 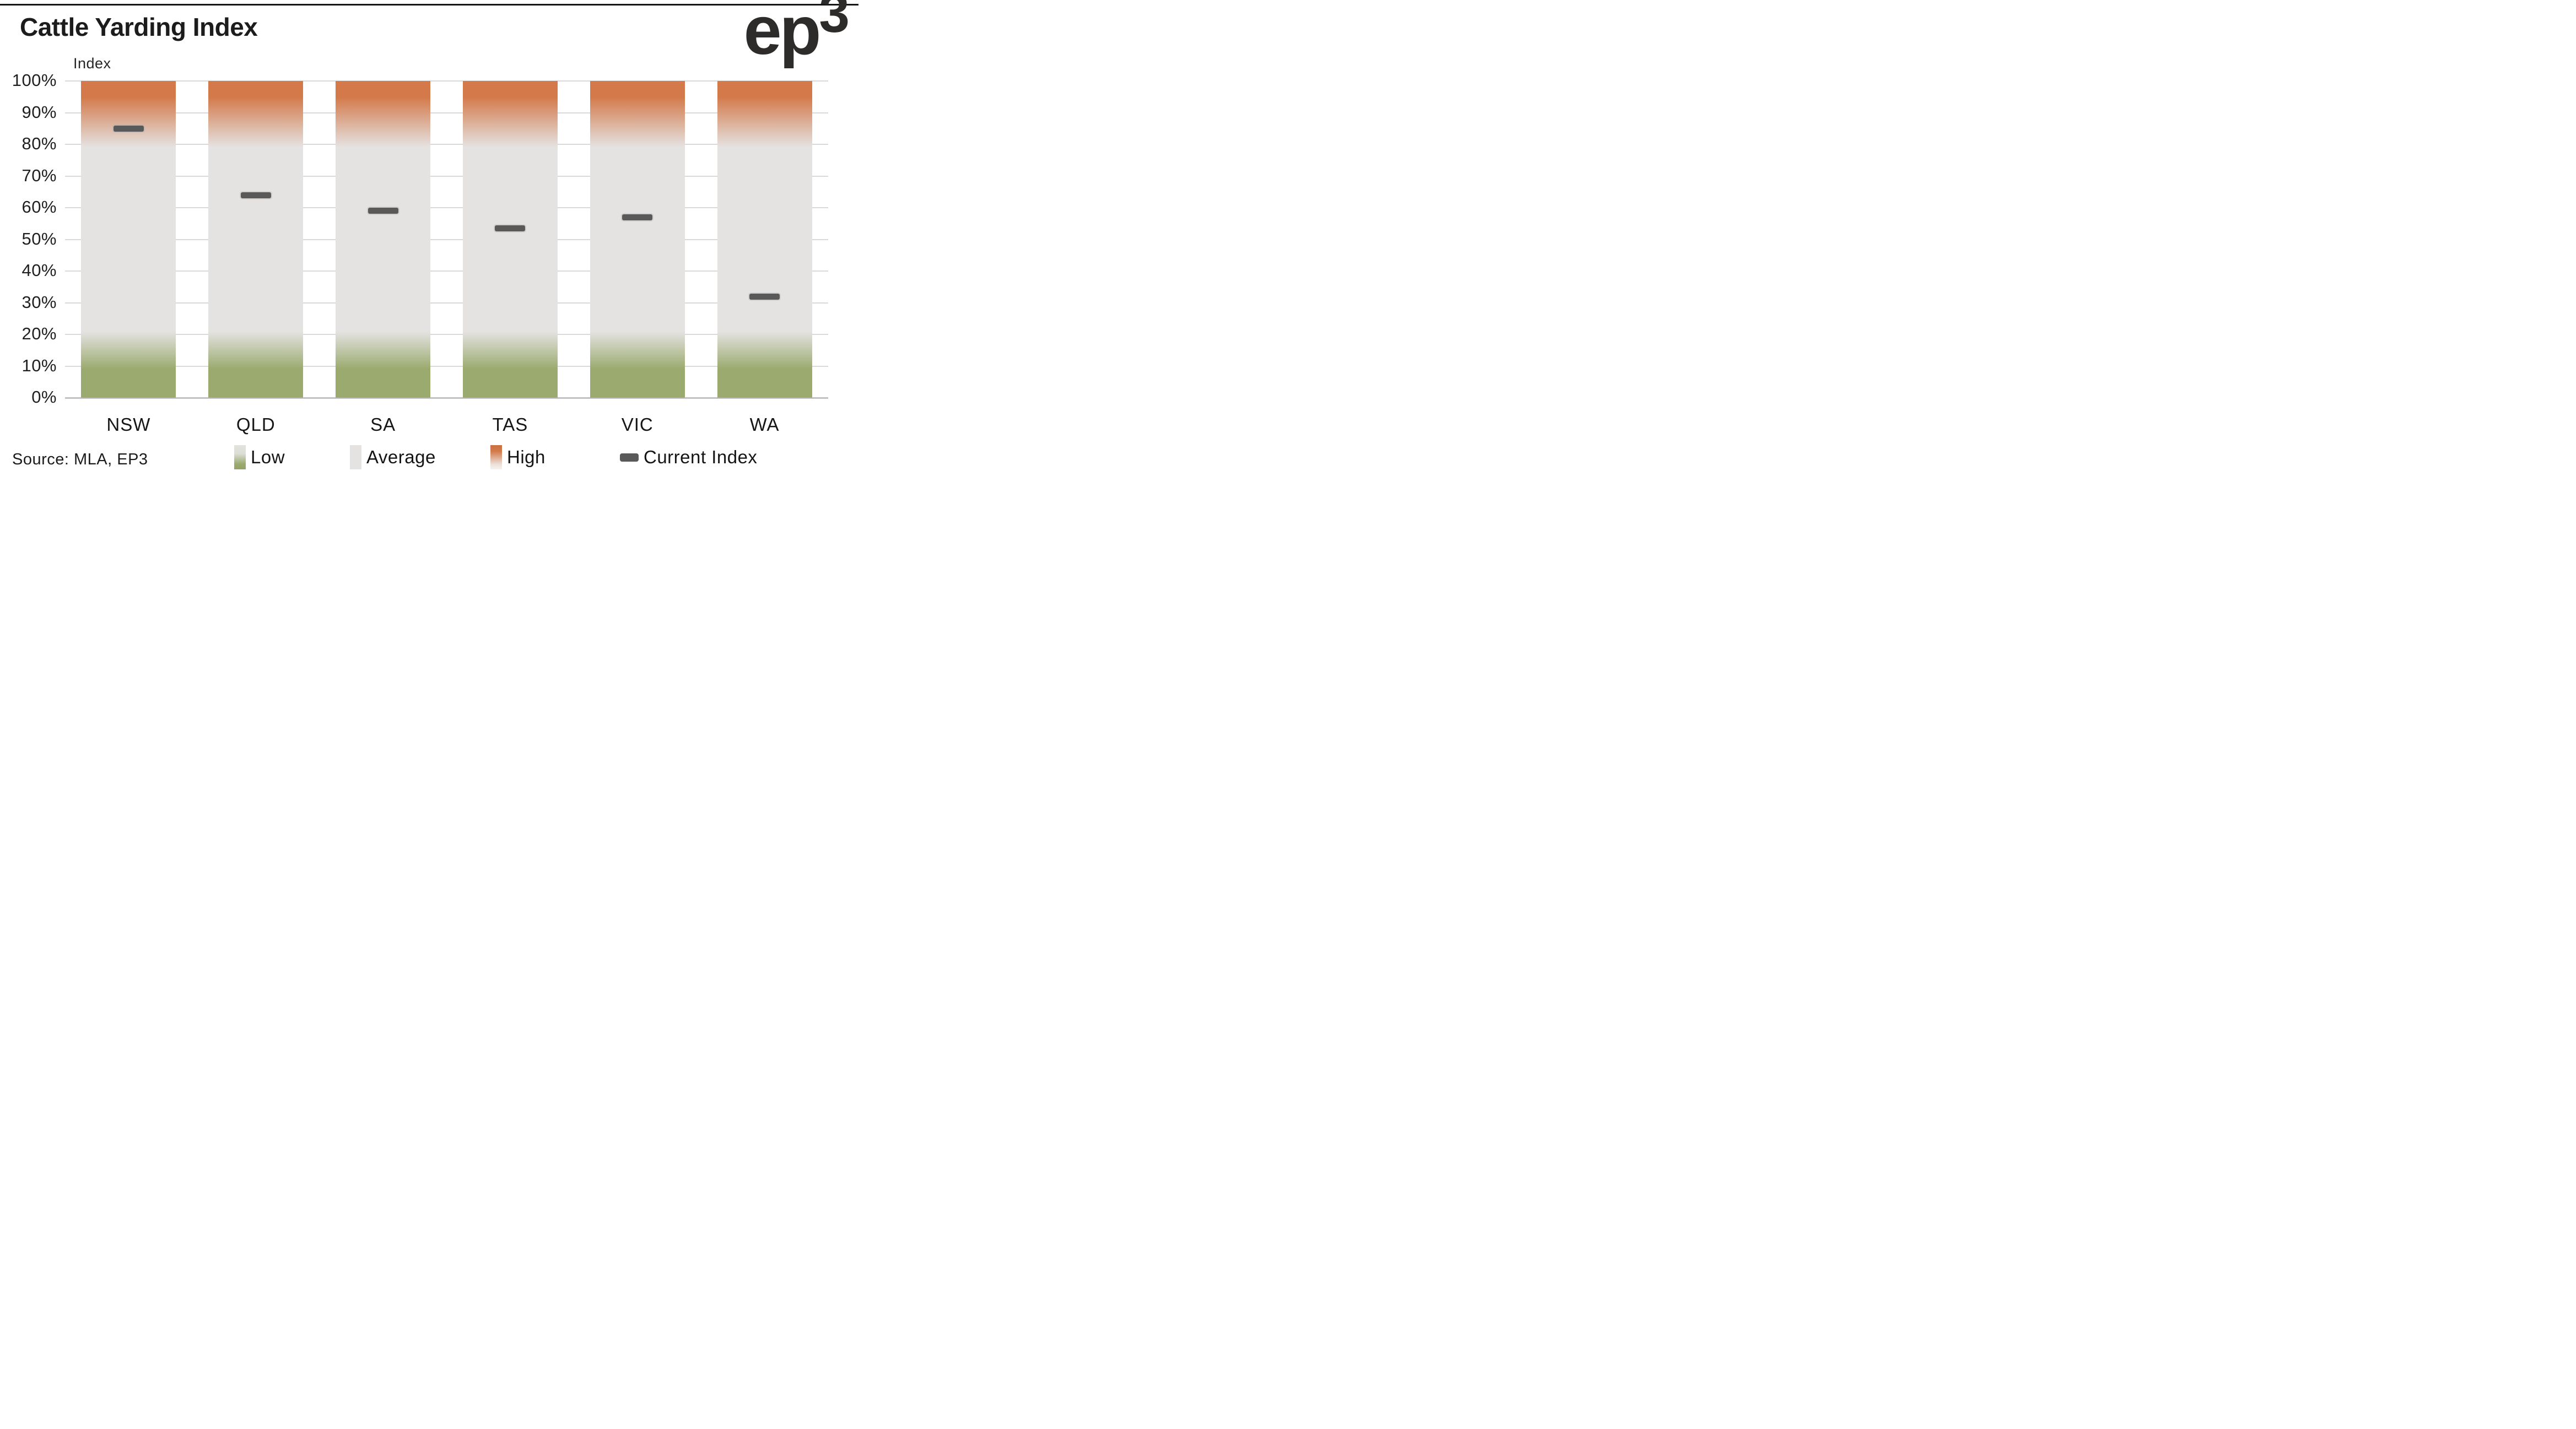 I want to click on current-index-marker-VIC, so click(x=637, y=217).